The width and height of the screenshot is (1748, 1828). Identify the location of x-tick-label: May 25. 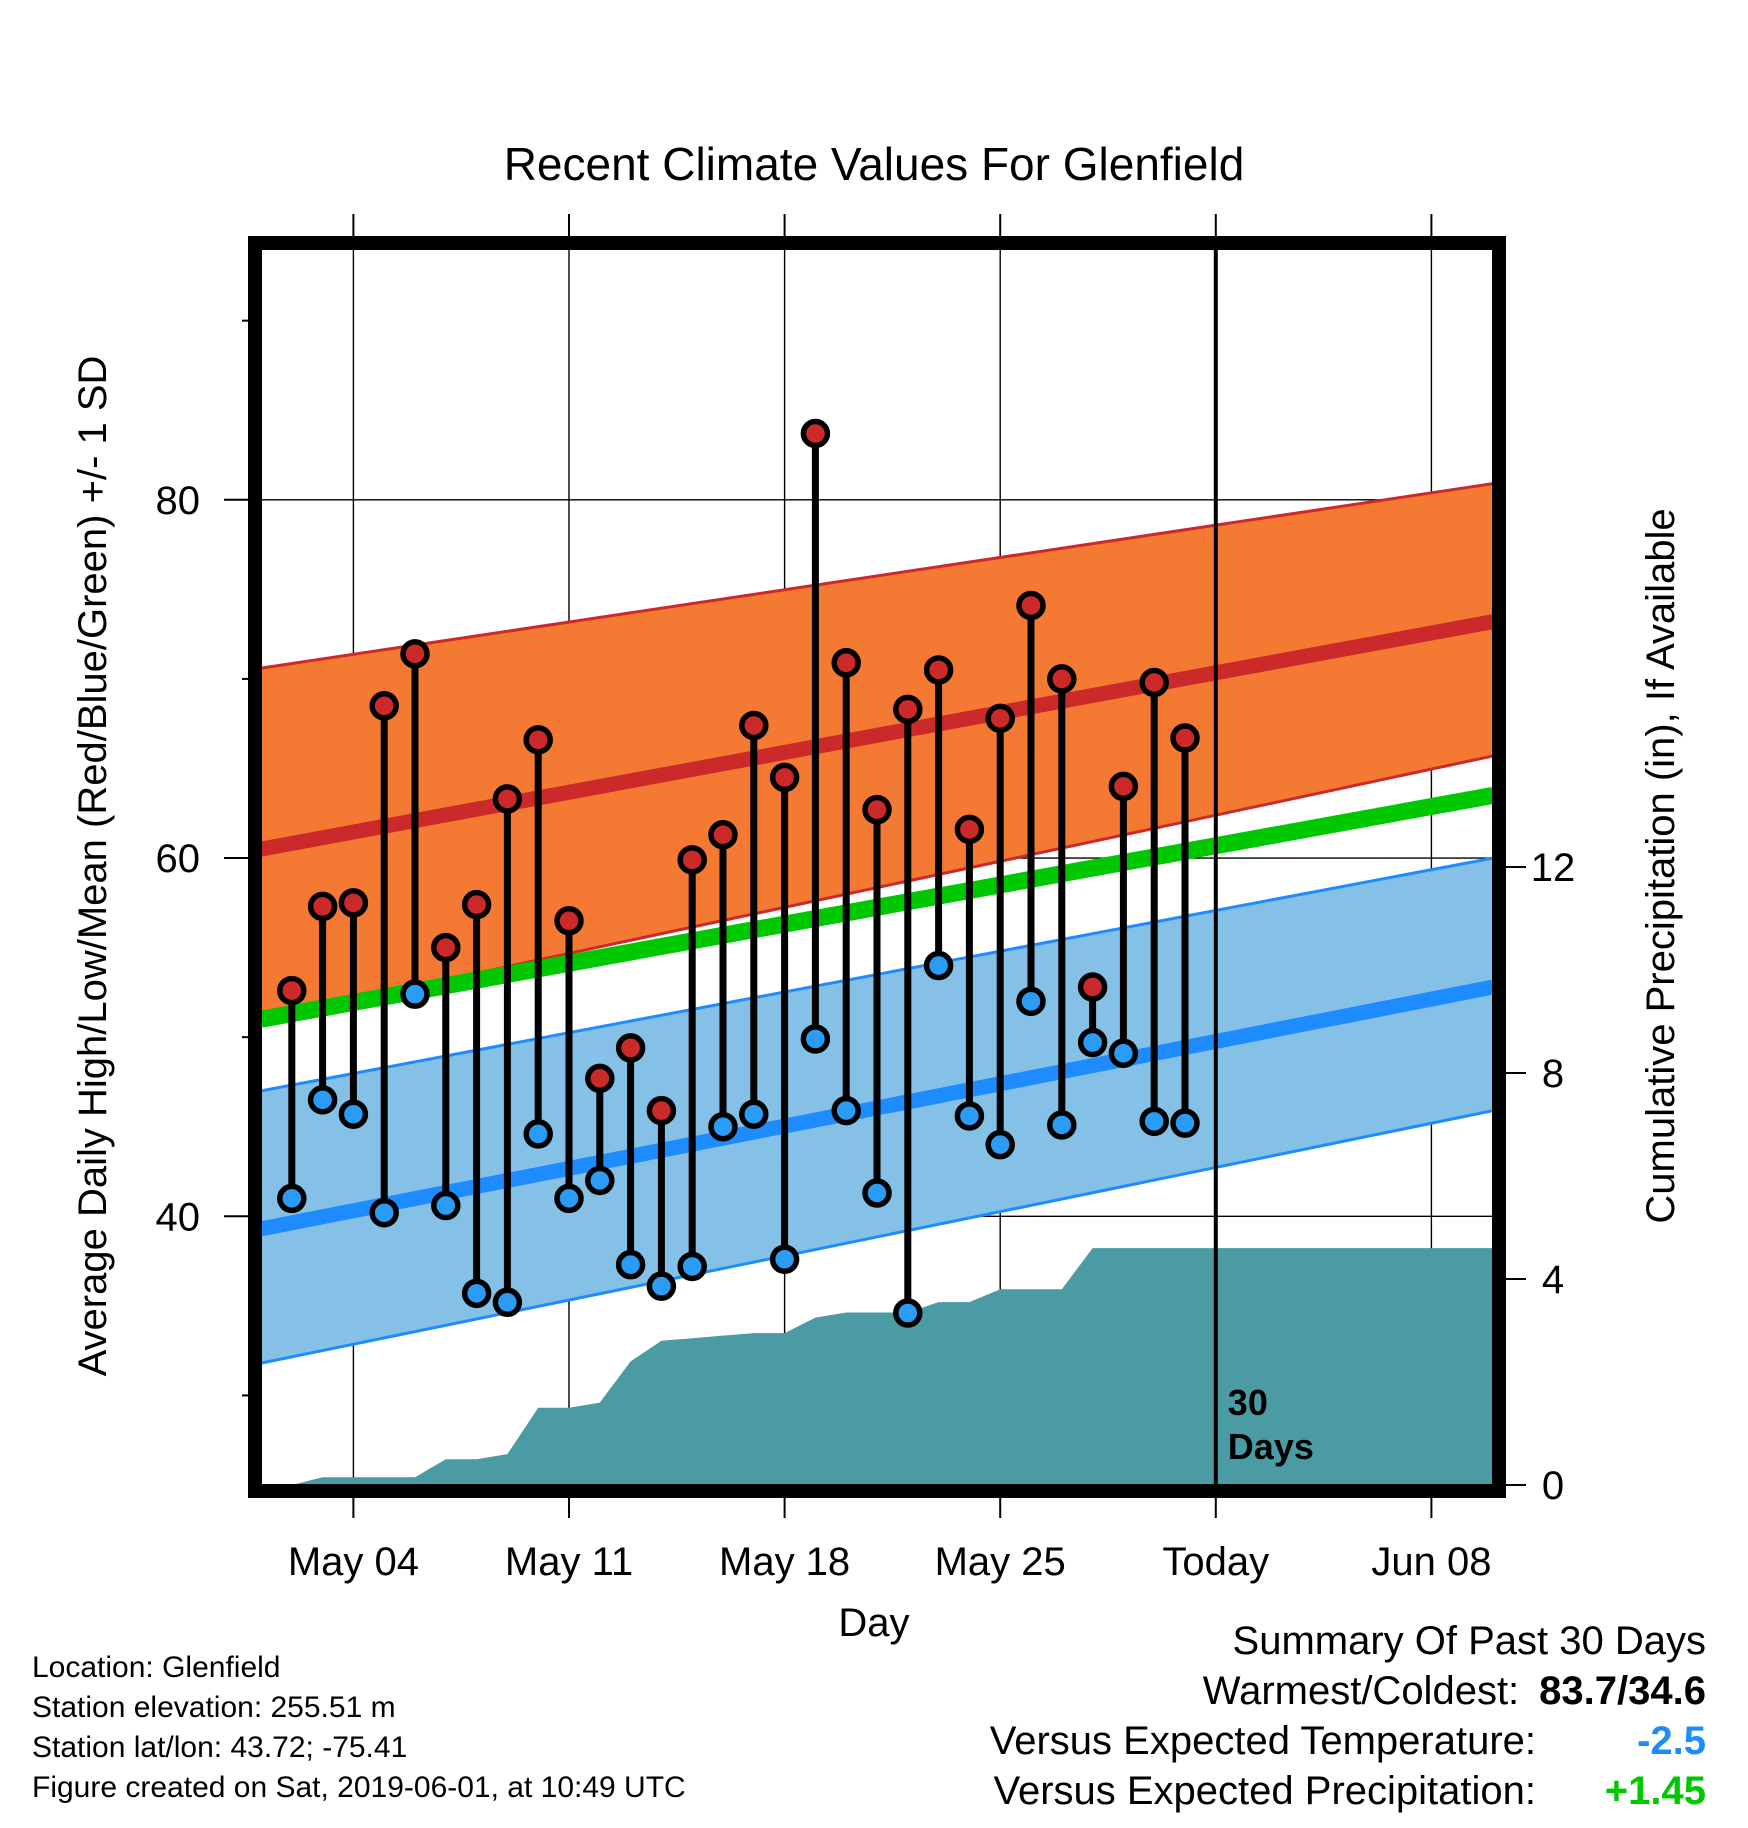
(1000, 1562).